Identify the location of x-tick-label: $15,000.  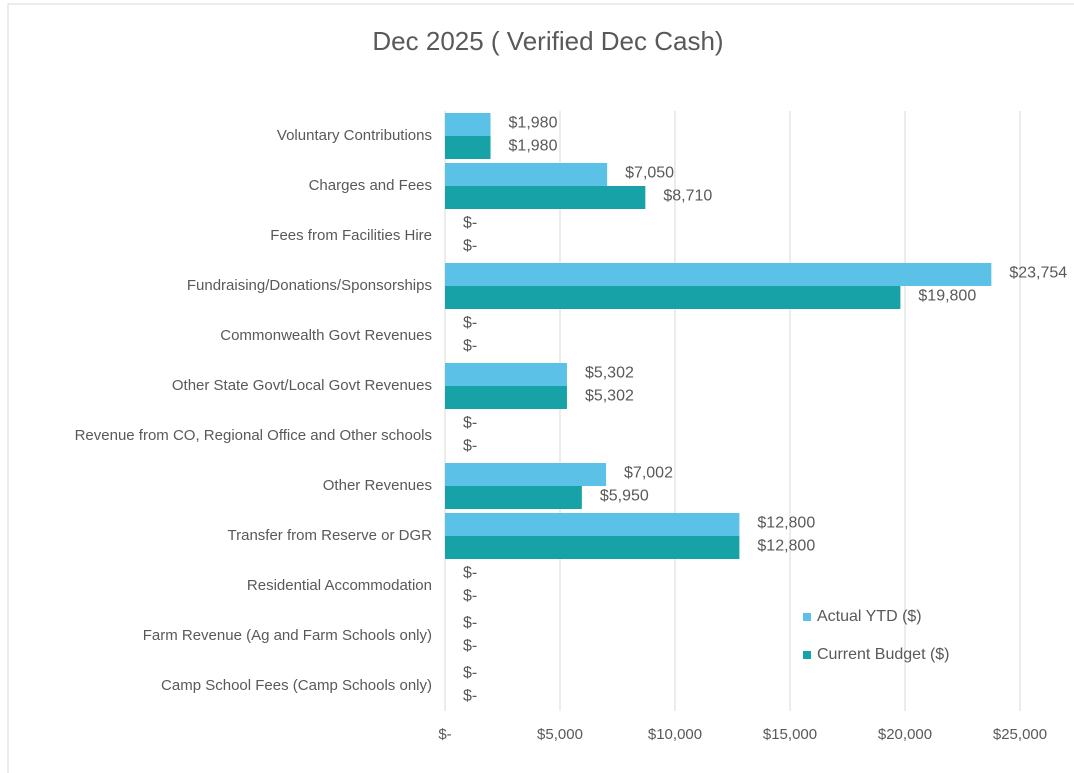
(790, 734).